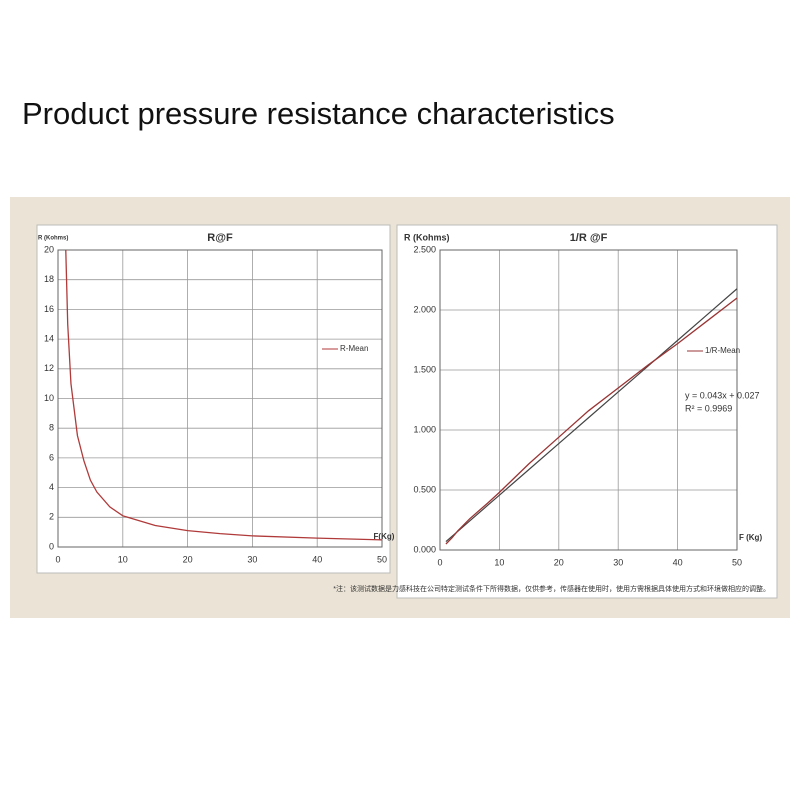  I want to click on chart-title: R@F, so click(220, 238).